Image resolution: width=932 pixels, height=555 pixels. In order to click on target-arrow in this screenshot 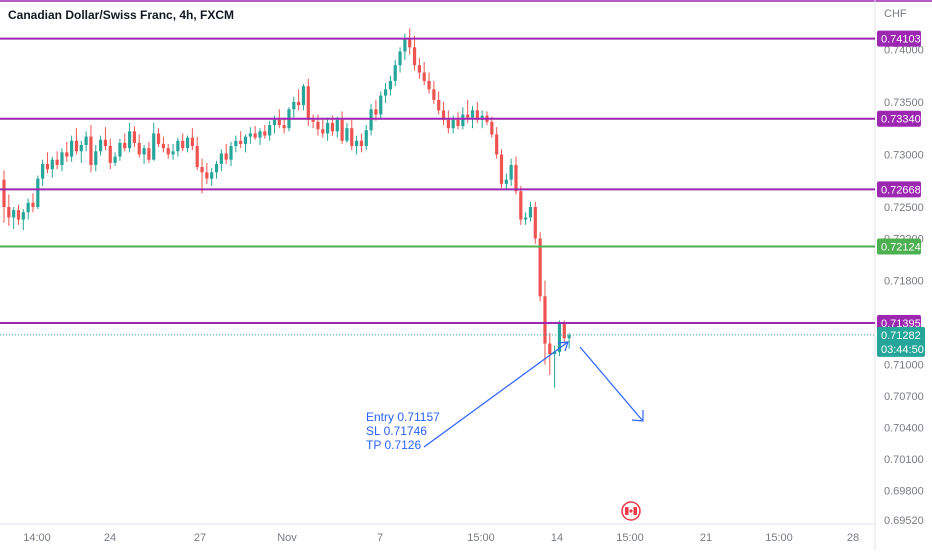, I will do `click(611, 384)`.